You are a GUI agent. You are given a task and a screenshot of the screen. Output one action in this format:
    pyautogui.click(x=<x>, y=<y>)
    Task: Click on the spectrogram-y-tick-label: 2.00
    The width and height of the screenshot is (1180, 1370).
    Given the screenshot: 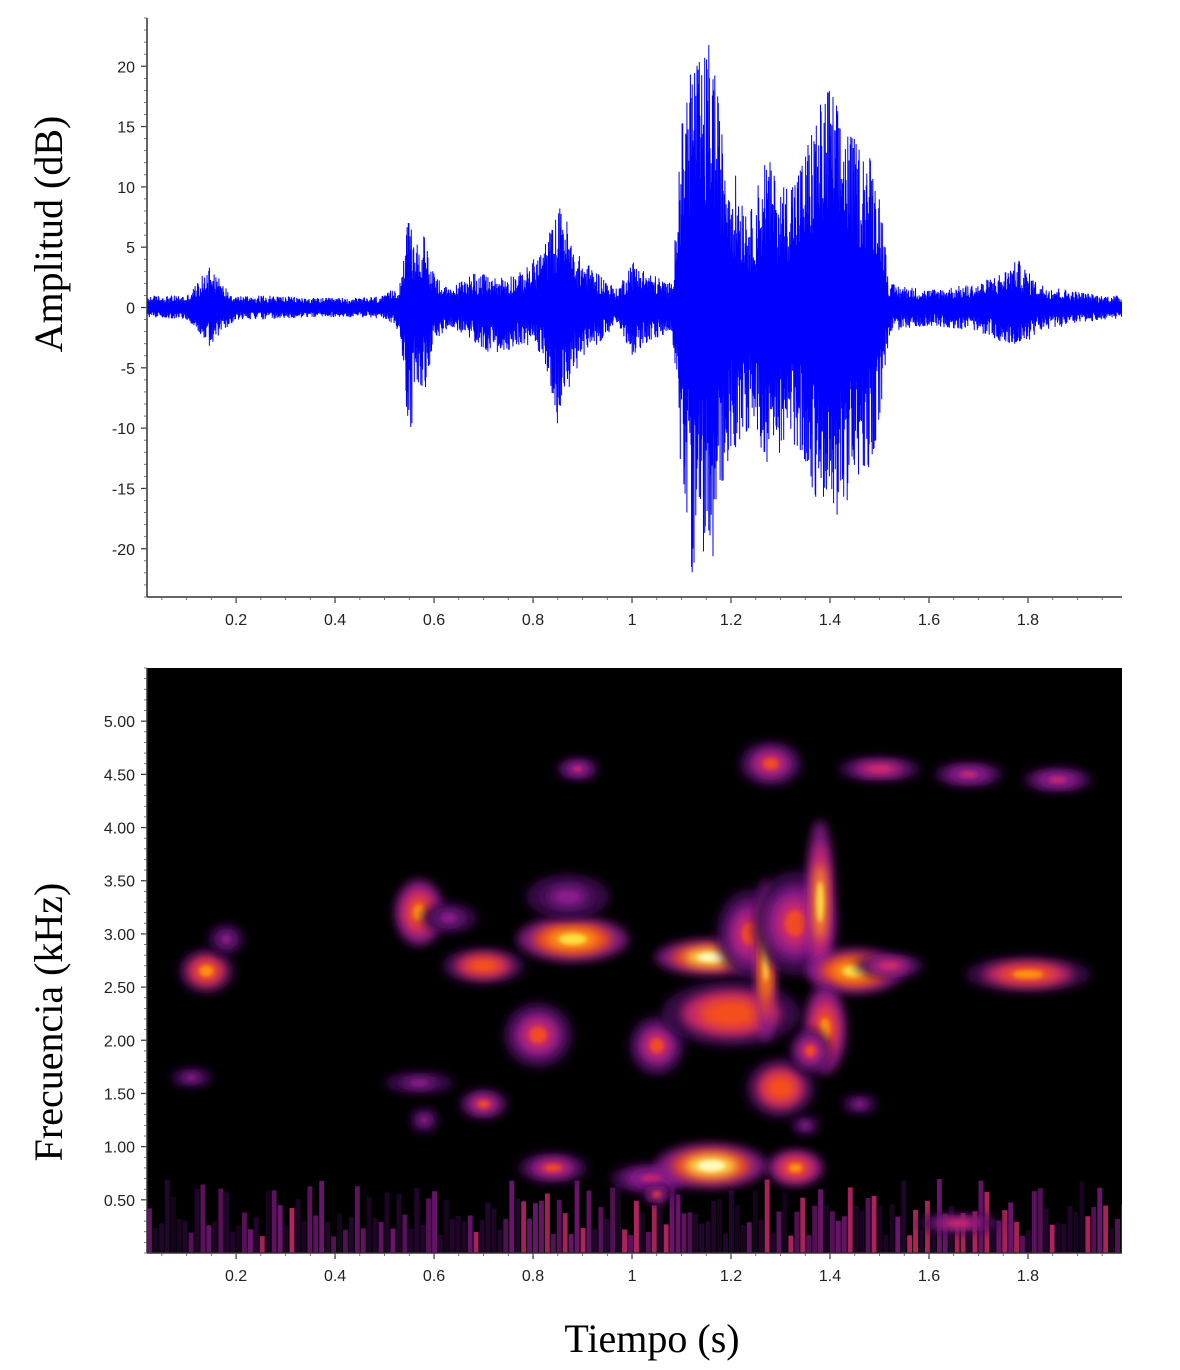 What is the action you would take?
    pyautogui.click(x=119, y=1041)
    